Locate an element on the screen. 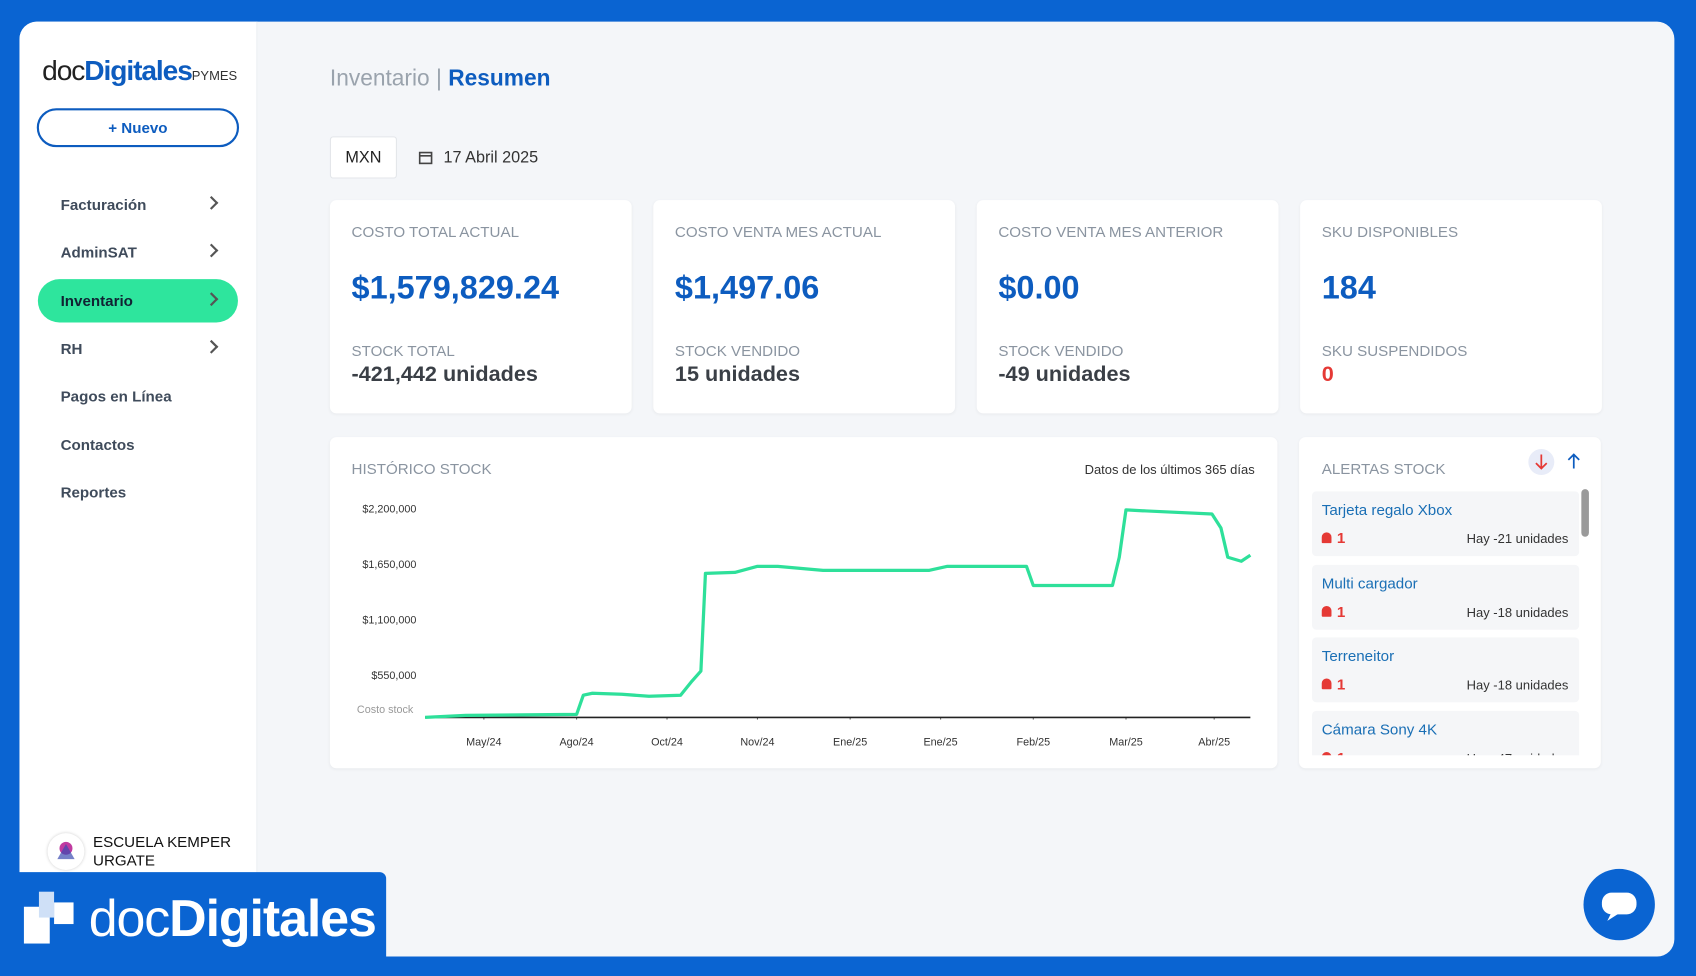 The width and height of the screenshot is (1696, 976). alert-name: Terreneitor is located at coordinates (1358, 656).